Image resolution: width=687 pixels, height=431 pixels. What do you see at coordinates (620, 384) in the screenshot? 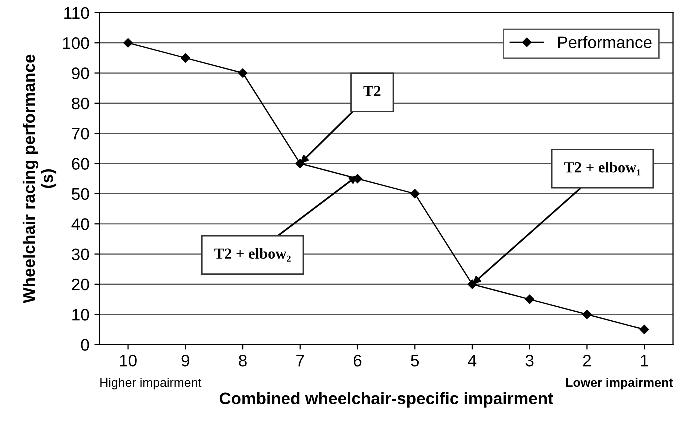
I see `text: Lower impairment` at bounding box center [620, 384].